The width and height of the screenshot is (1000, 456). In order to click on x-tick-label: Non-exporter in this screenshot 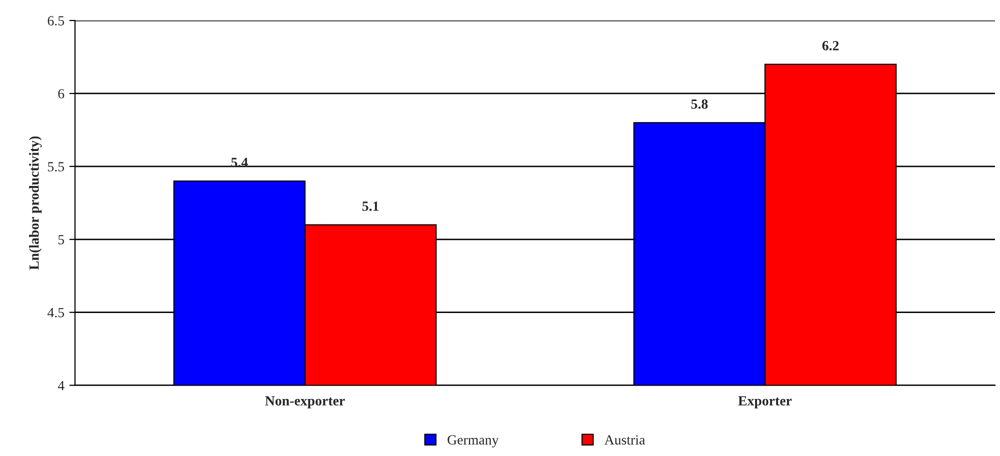, I will do `click(305, 402)`.